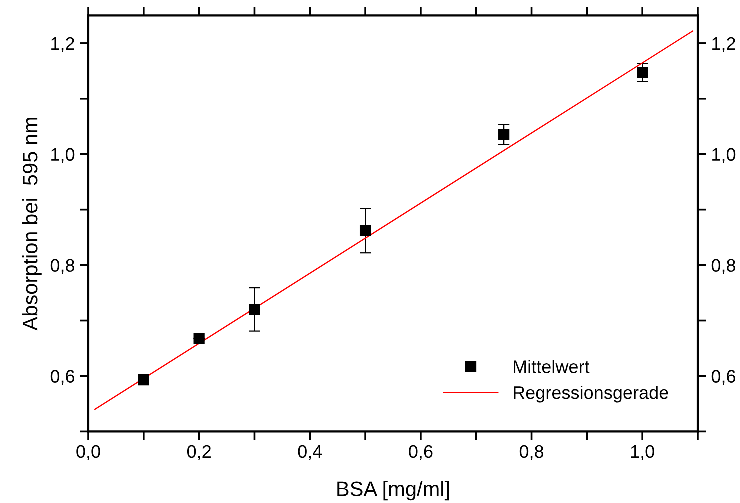 The image size is (740, 503). What do you see at coordinates (724, 44) in the screenshot?
I see `y2-tick-label: 1,2` at bounding box center [724, 44].